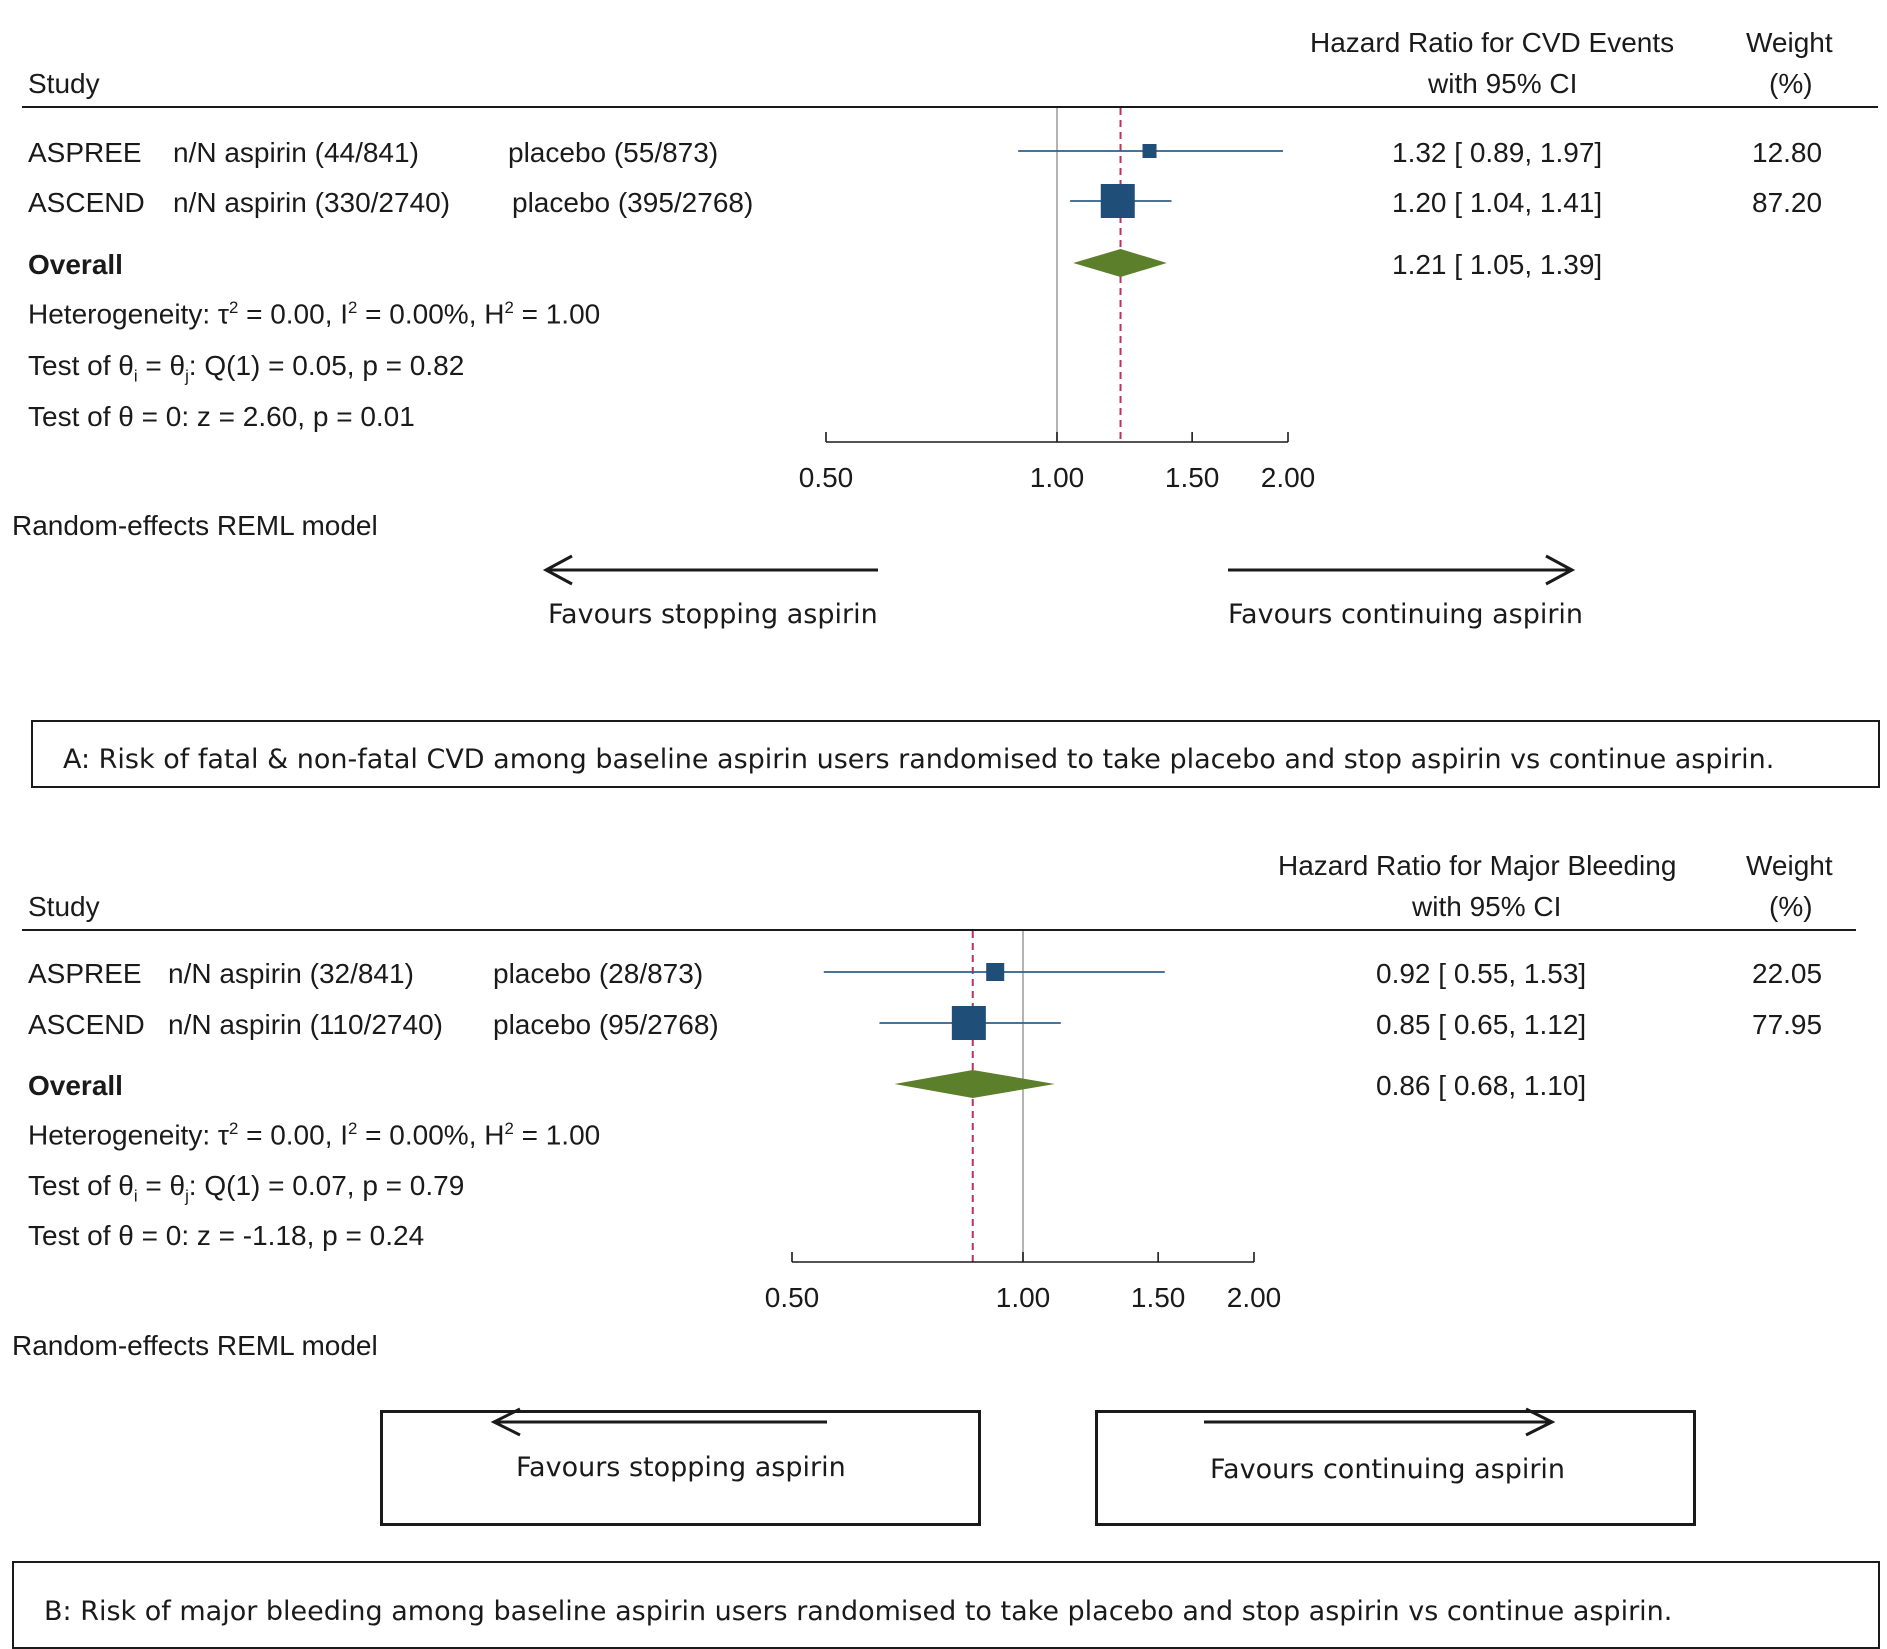 The image size is (1887, 1649). What do you see at coordinates (296, 152) in the screenshot?
I see `aspirin-counts: n/N aspirin (44/841)` at bounding box center [296, 152].